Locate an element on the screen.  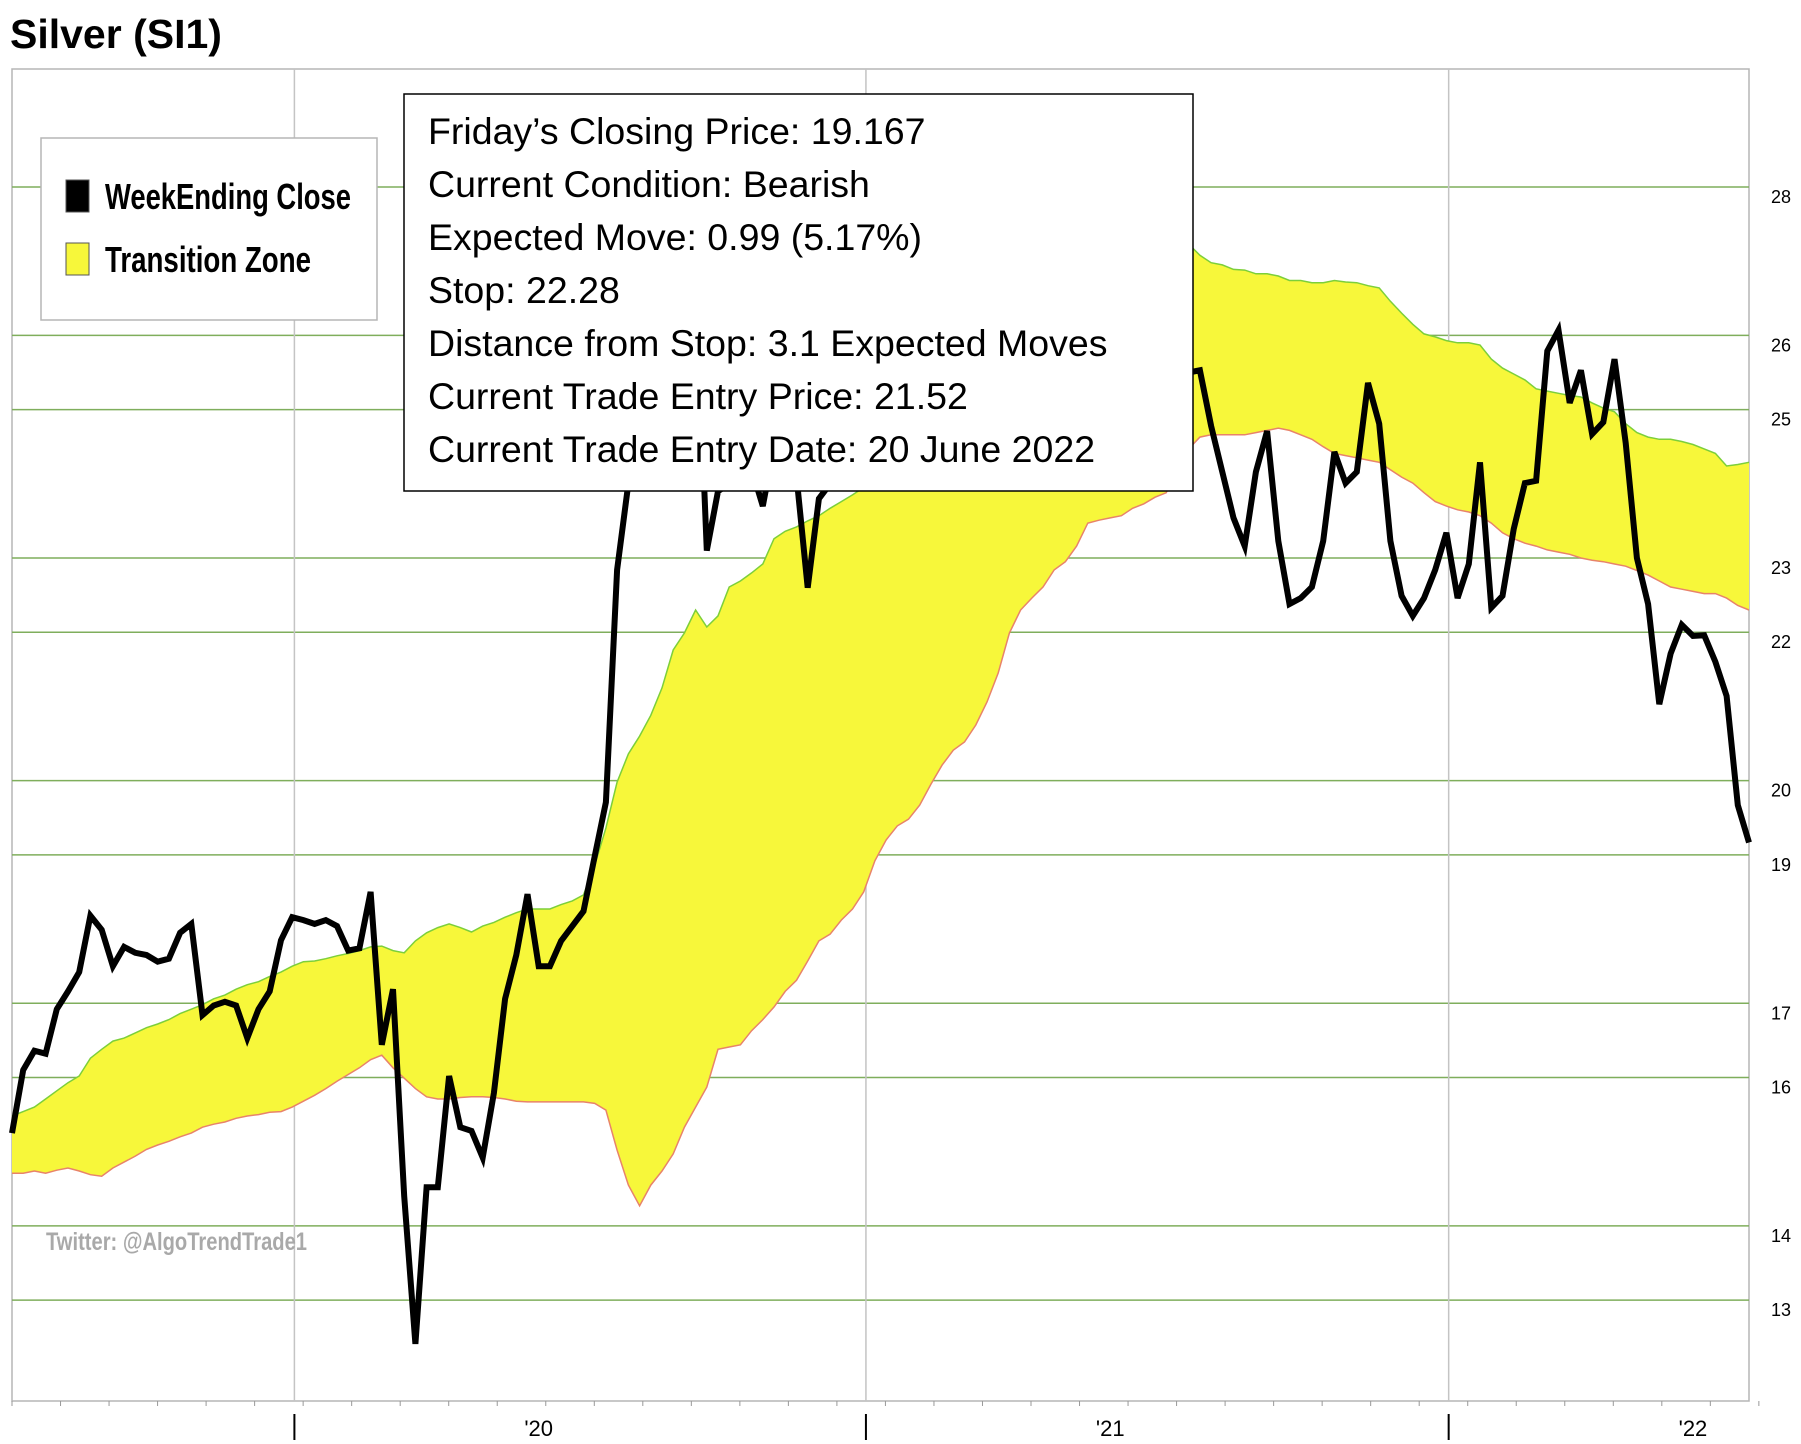
info-box is located at coordinates (798, 292).